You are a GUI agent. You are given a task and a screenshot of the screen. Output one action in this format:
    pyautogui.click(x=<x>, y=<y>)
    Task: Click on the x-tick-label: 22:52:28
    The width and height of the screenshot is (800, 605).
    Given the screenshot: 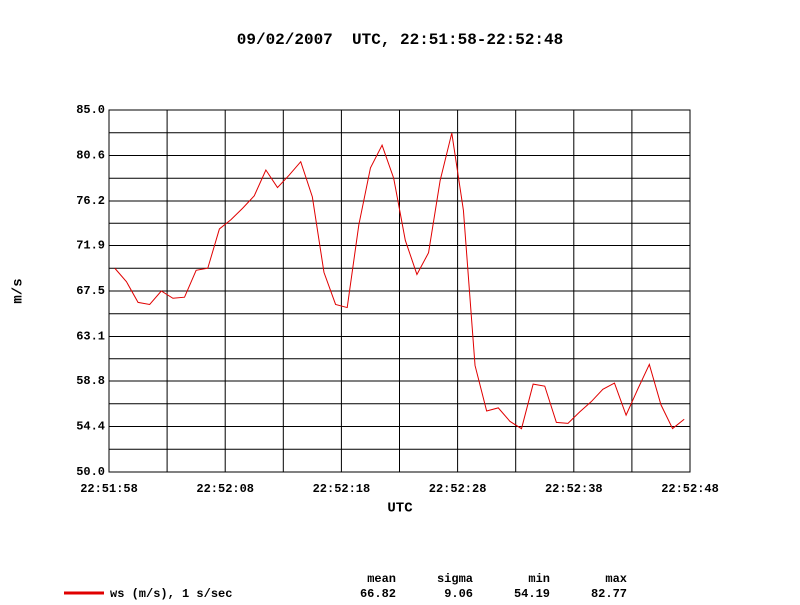 What is the action you would take?
    pyautogui.click(x=458, y=489)
    